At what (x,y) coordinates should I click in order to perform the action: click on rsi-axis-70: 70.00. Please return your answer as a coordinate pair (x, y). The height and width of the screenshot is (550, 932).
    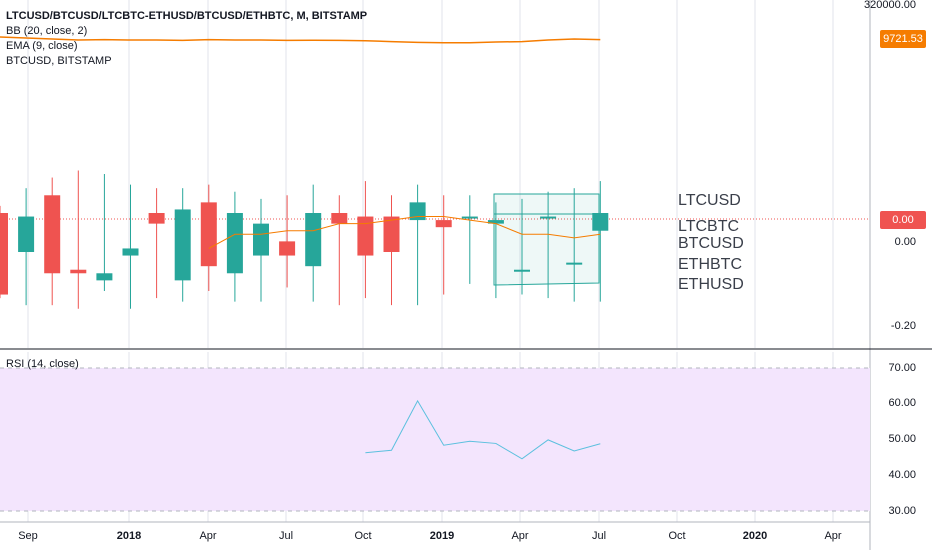
    Looking at the image, I should click on (902, 368).